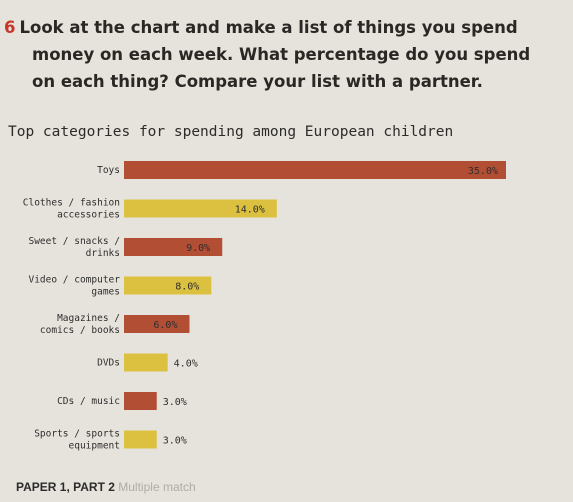 This screenshot has width=573, height=502. Describe the element at coordinates (108, 363) in the screenshot. I see `category-label: DVDs` at that location.